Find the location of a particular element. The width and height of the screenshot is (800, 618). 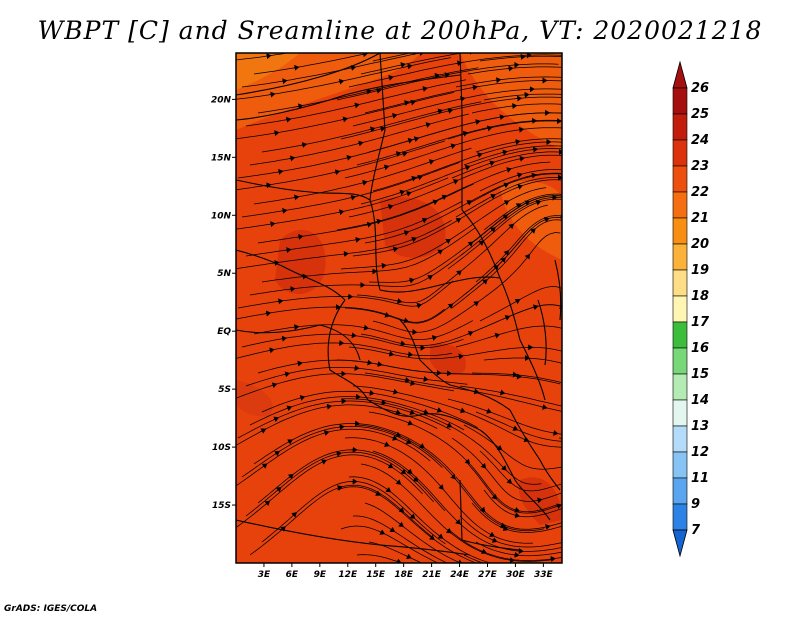

lat-tick-label: 5S is located at coordinates (224, 390).